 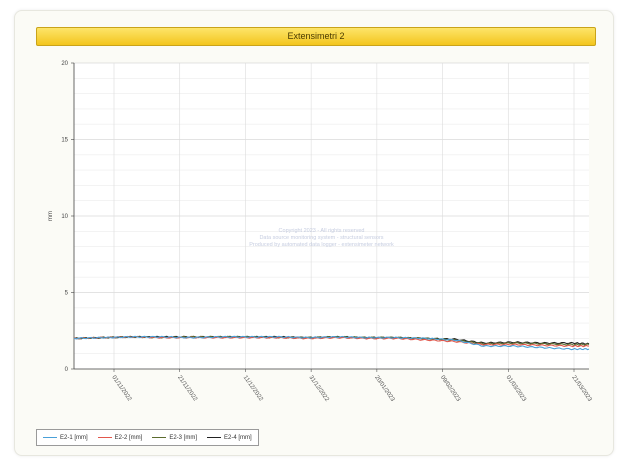 What do you see at coordinates (516, 389) in the screenshot?
I see `x-tick-label: 01/03/2023` at bounding box center [516, 389].